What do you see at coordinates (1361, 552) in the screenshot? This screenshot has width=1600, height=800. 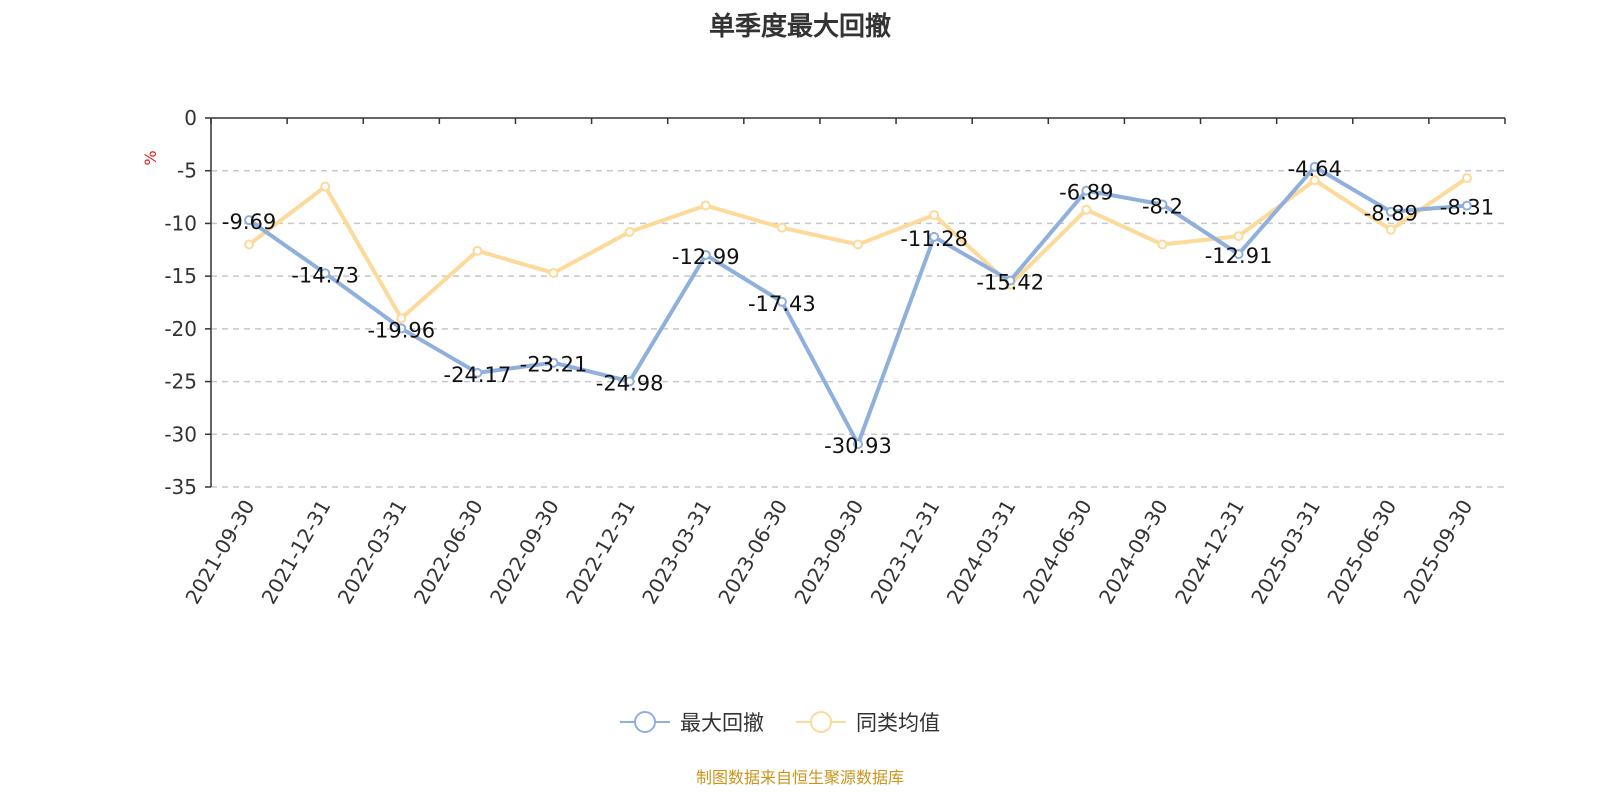 I see `x-tick-label: 2025-06-30` at bounding box center [1361, 552].